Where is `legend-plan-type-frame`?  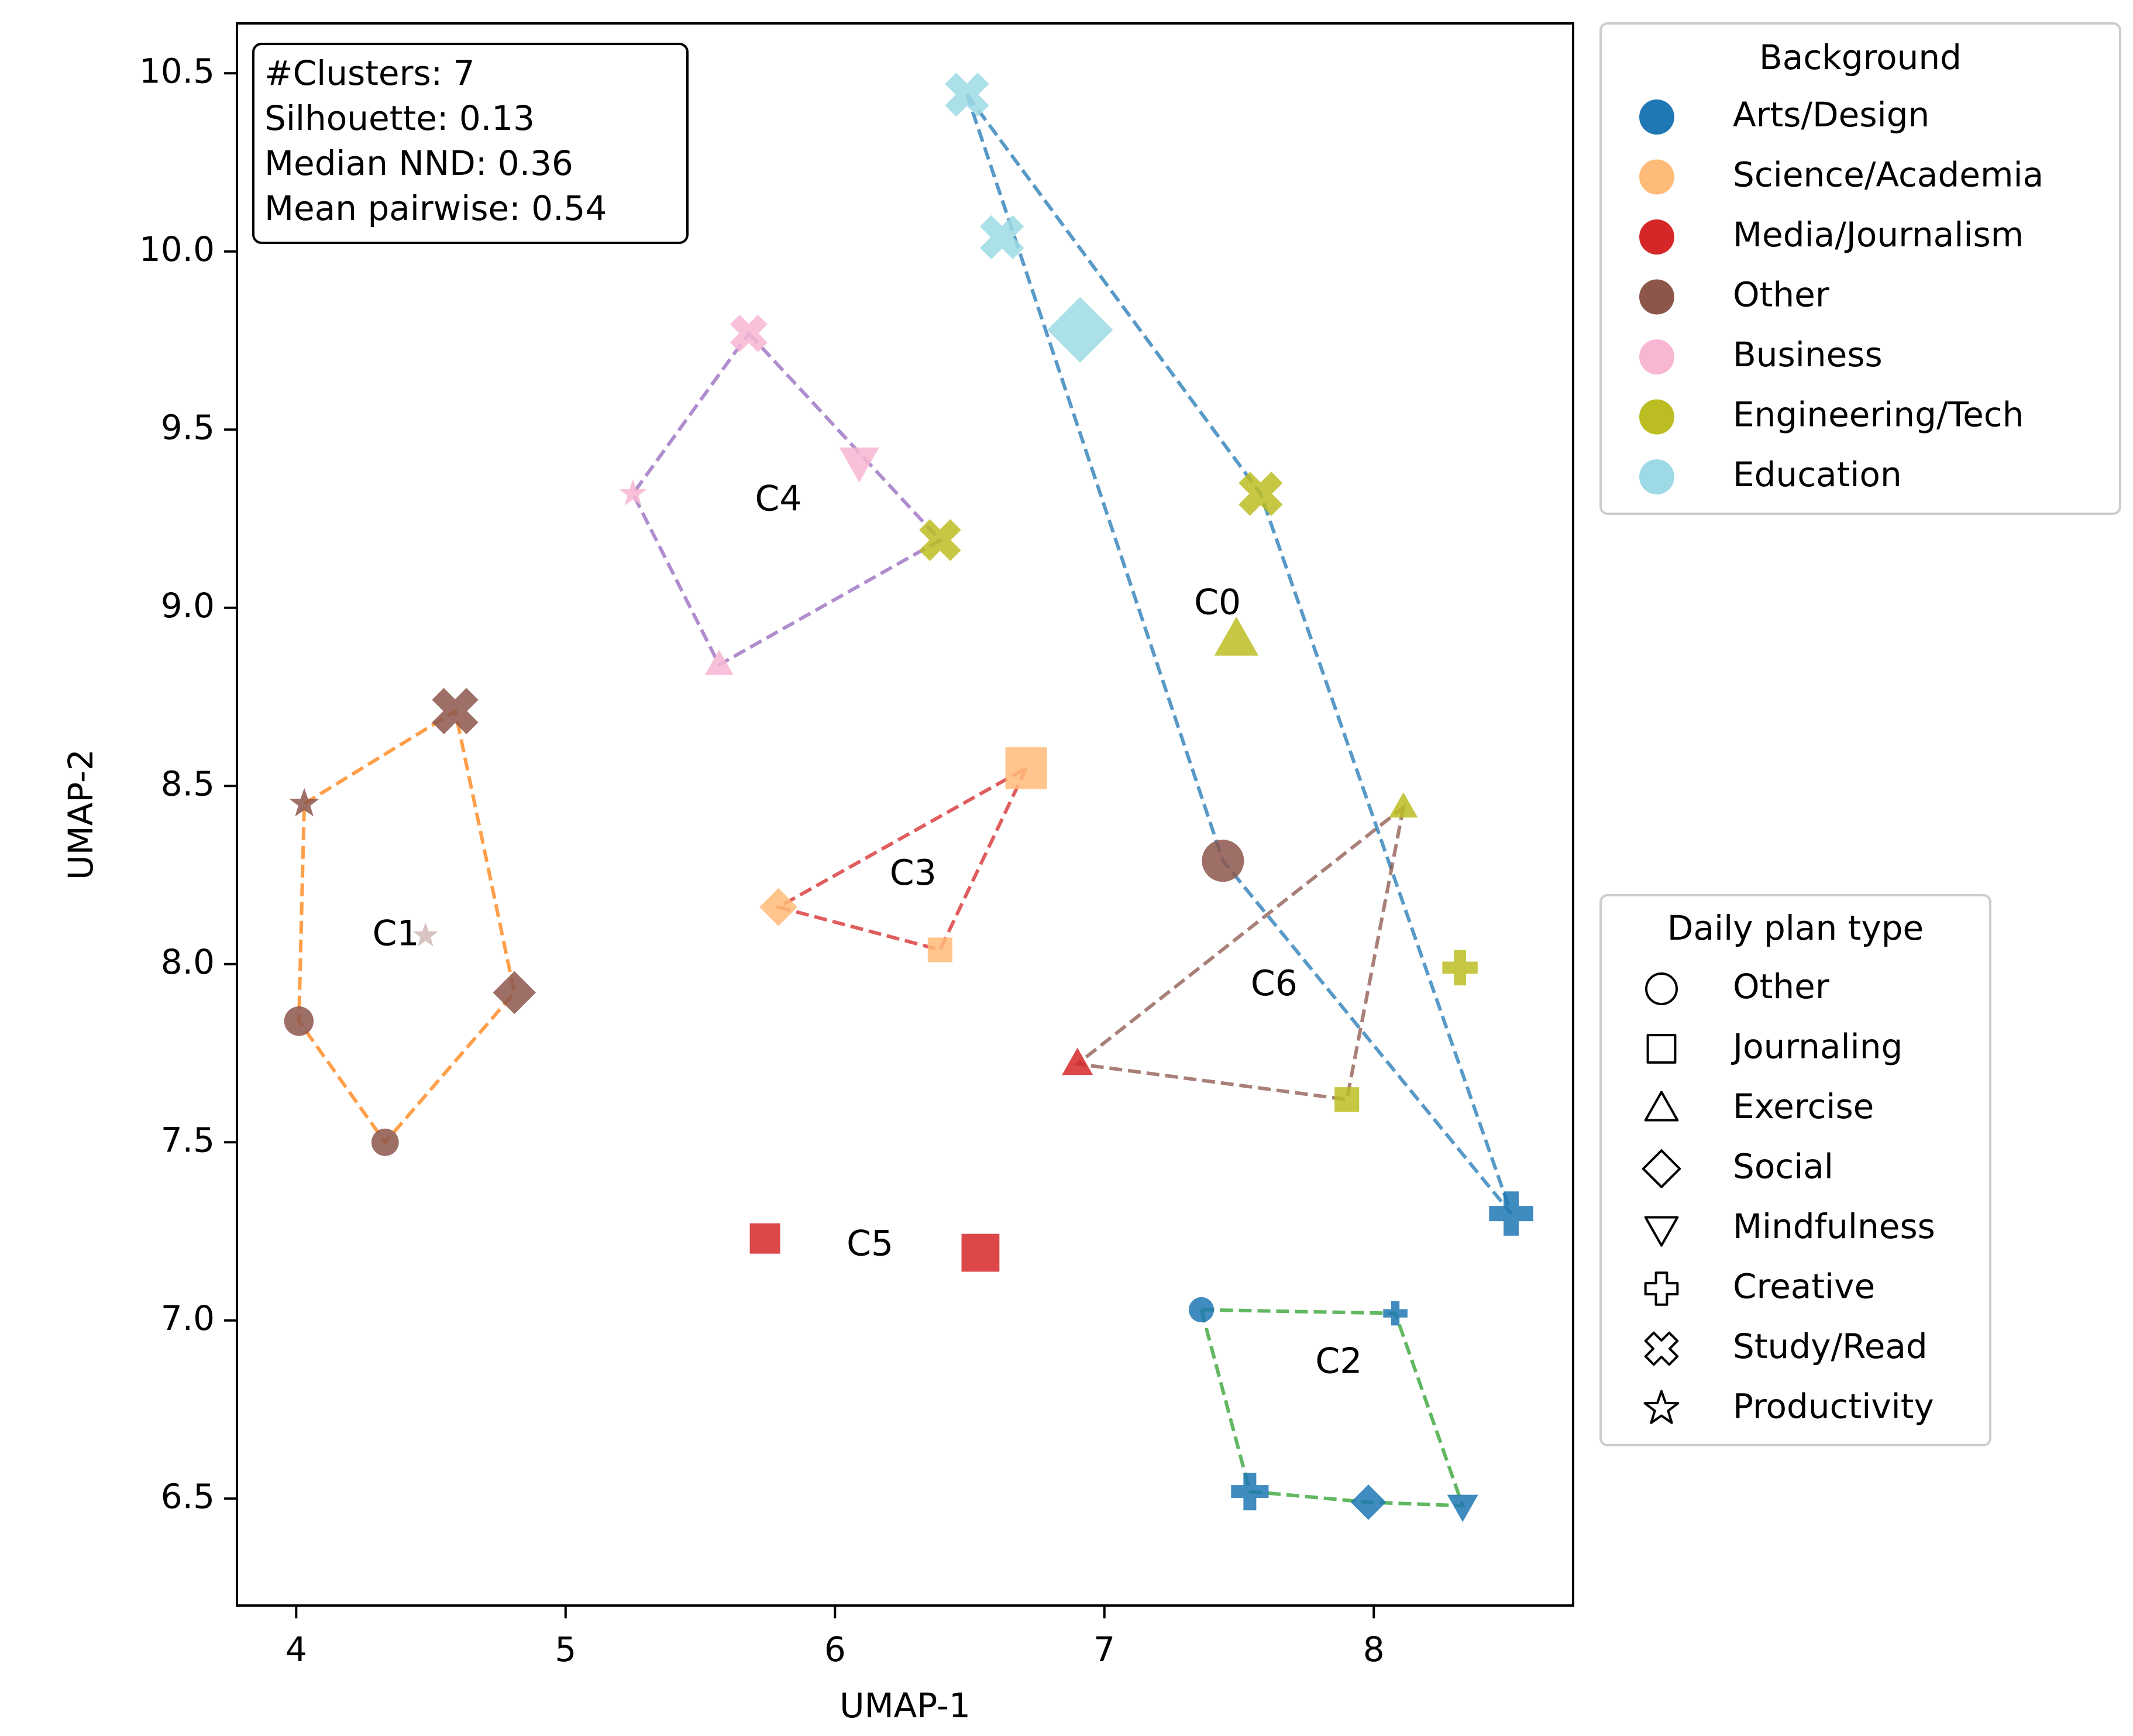
legend-plan-type-frame is located at coordinates (1795, 1170).